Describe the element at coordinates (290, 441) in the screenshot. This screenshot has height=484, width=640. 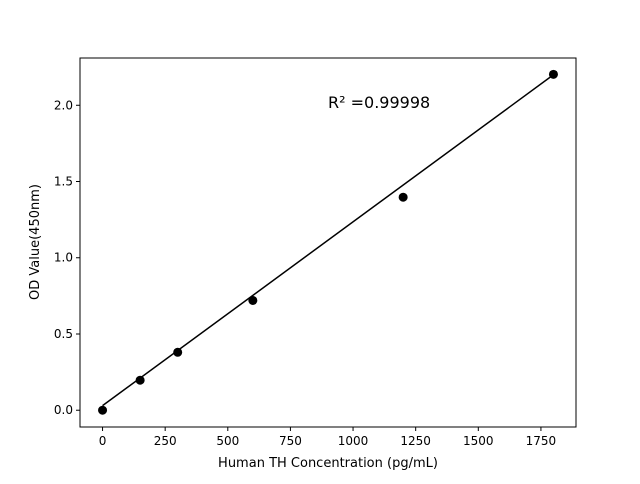
I see `x-tick-label: 750` at that location.